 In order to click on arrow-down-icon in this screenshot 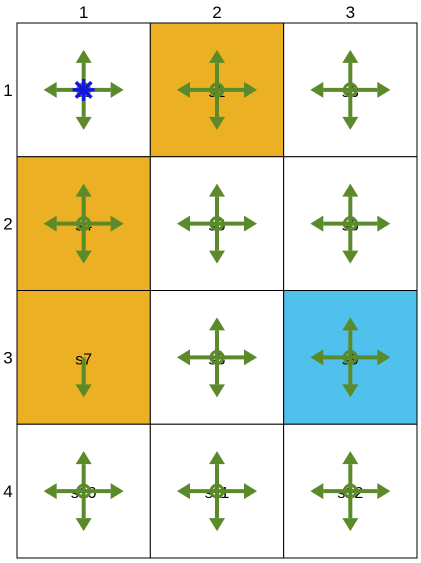, I will do `click(83, 377)`.